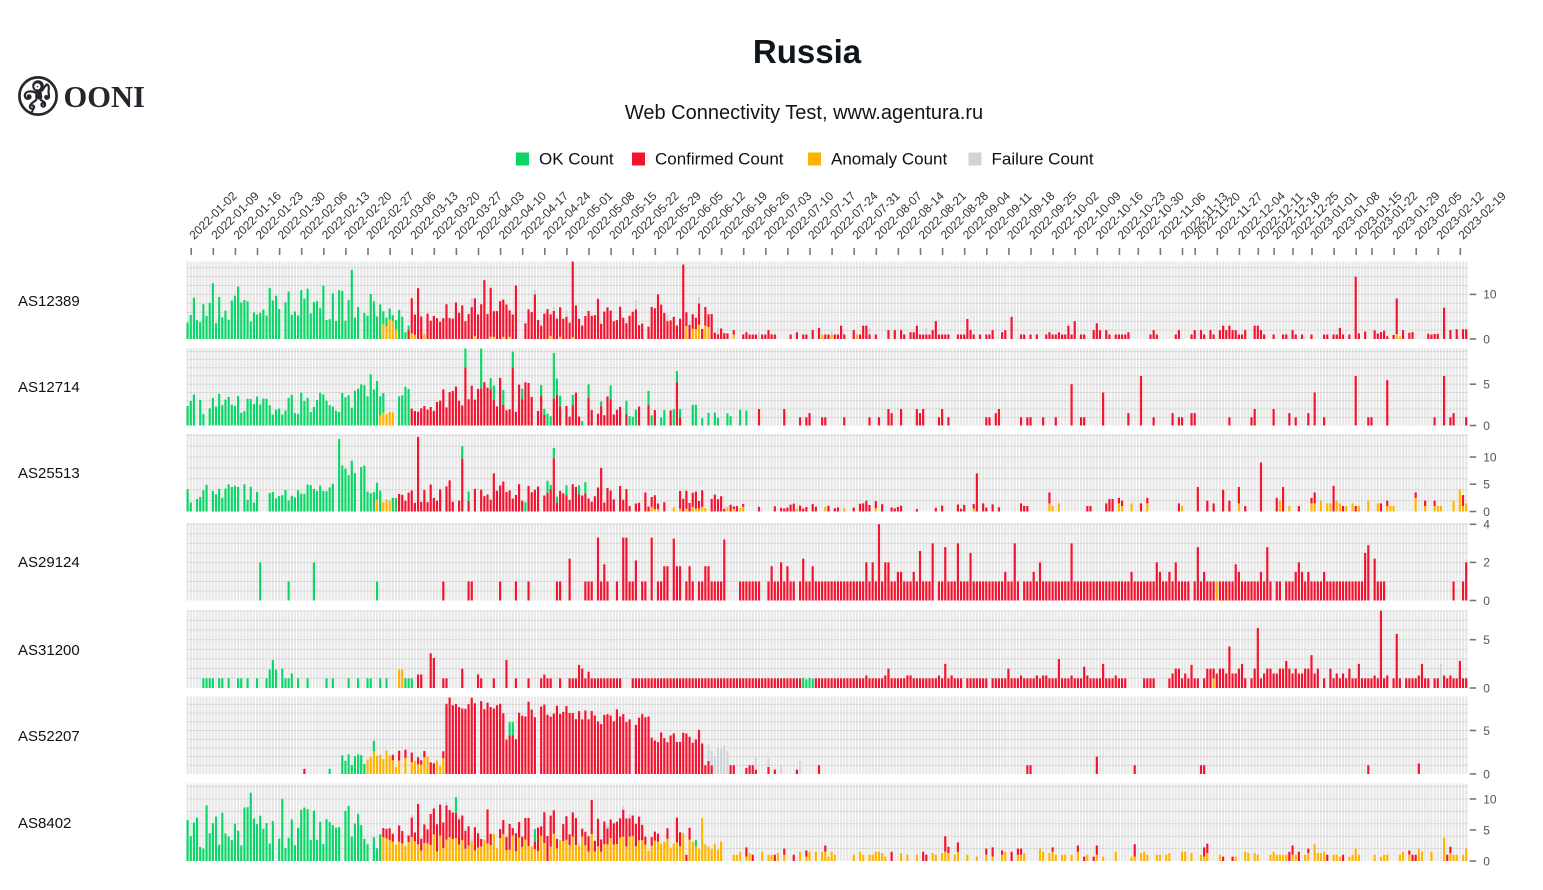  What do you see at coordinates (889, 159) in the screenshot?
I see `svg-text: Anomaly Count` at bounding box center [889, 159].